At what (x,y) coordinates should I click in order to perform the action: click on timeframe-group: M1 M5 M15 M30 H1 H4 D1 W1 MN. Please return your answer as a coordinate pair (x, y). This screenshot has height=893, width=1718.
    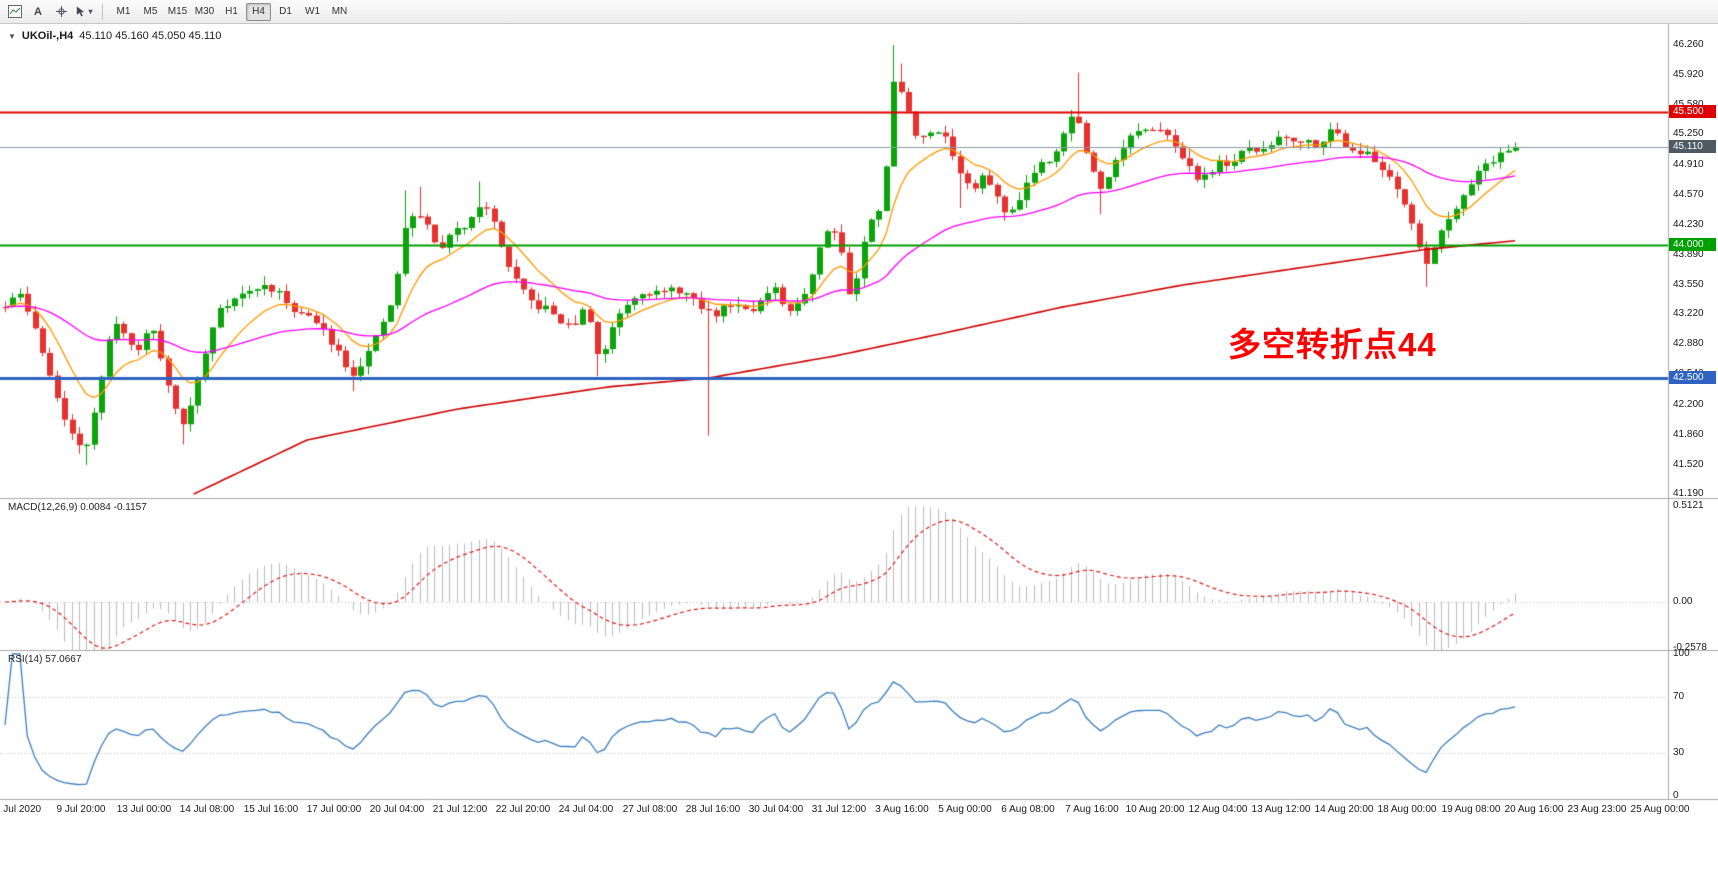
    Looking at the image, I should click on (231, 11).